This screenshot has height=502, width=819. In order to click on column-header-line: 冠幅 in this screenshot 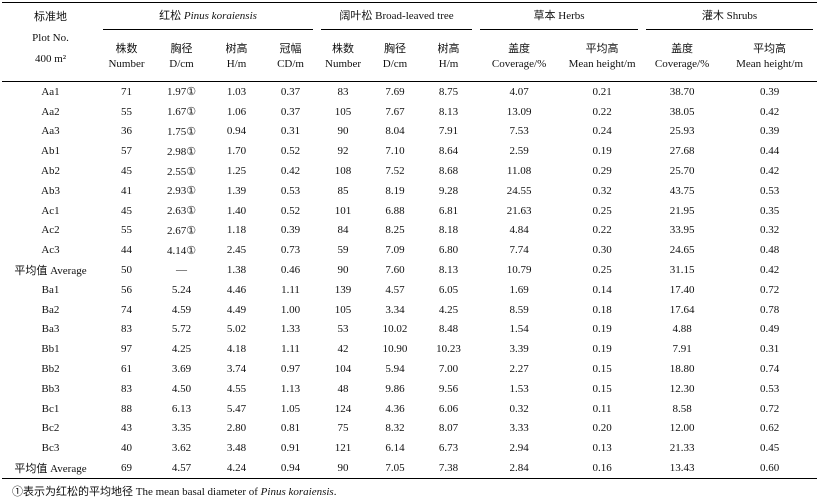, I will do `click(290, 49)`.